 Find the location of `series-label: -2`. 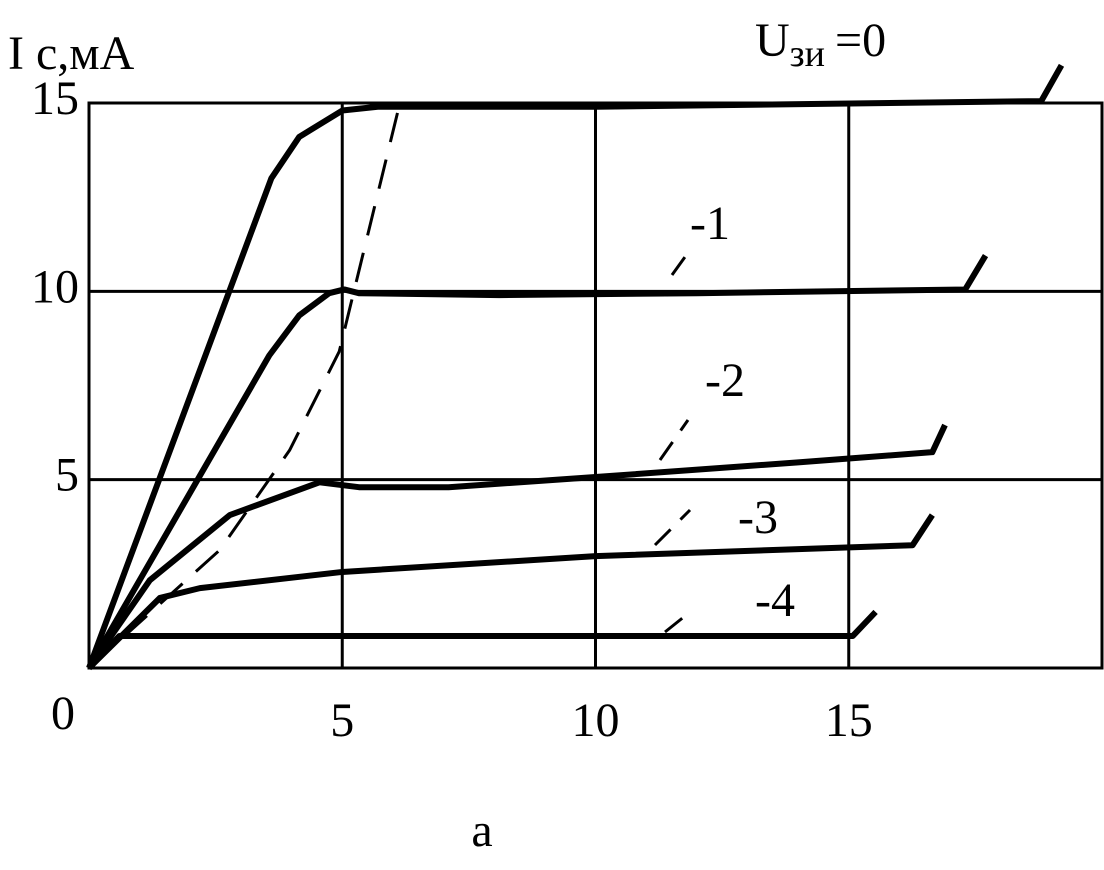

series-label: -2 is located at coordinates (725, 380).